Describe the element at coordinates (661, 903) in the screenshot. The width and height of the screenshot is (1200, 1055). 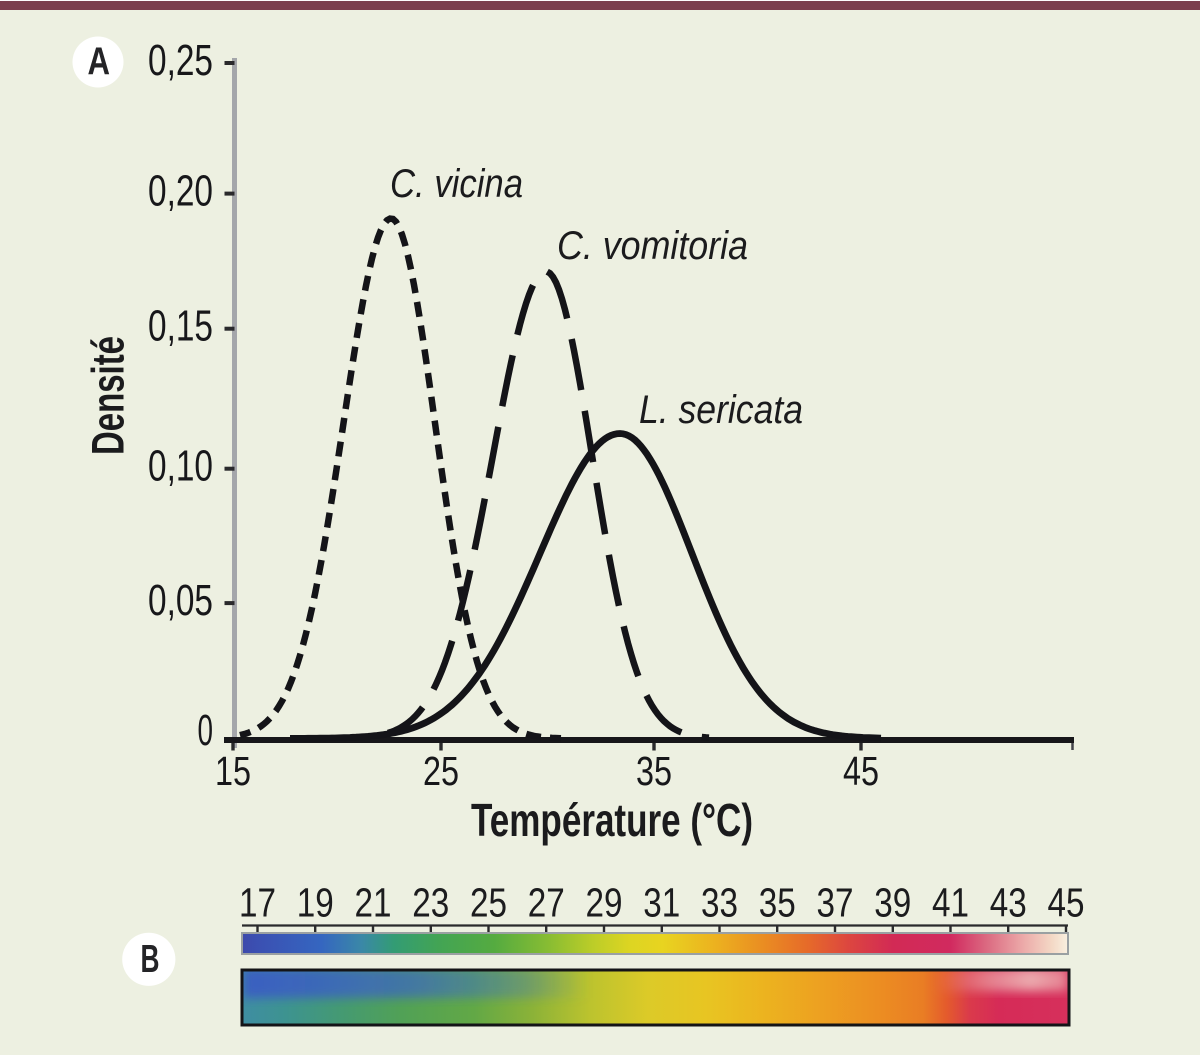
I see `svg-text: 31` at that location.